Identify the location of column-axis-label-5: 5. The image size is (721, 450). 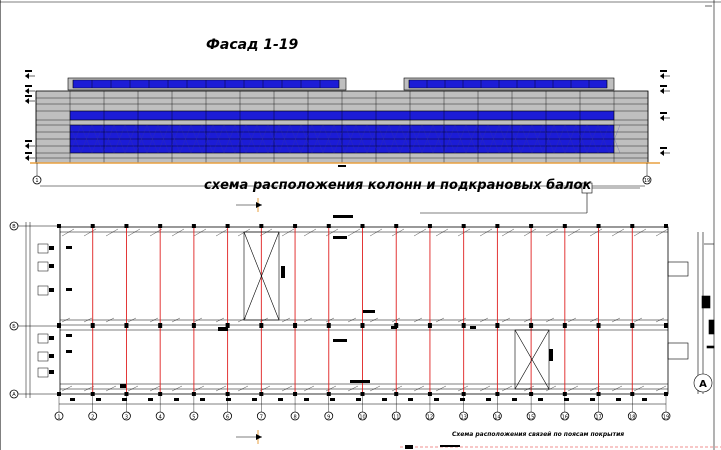
(193, 418).